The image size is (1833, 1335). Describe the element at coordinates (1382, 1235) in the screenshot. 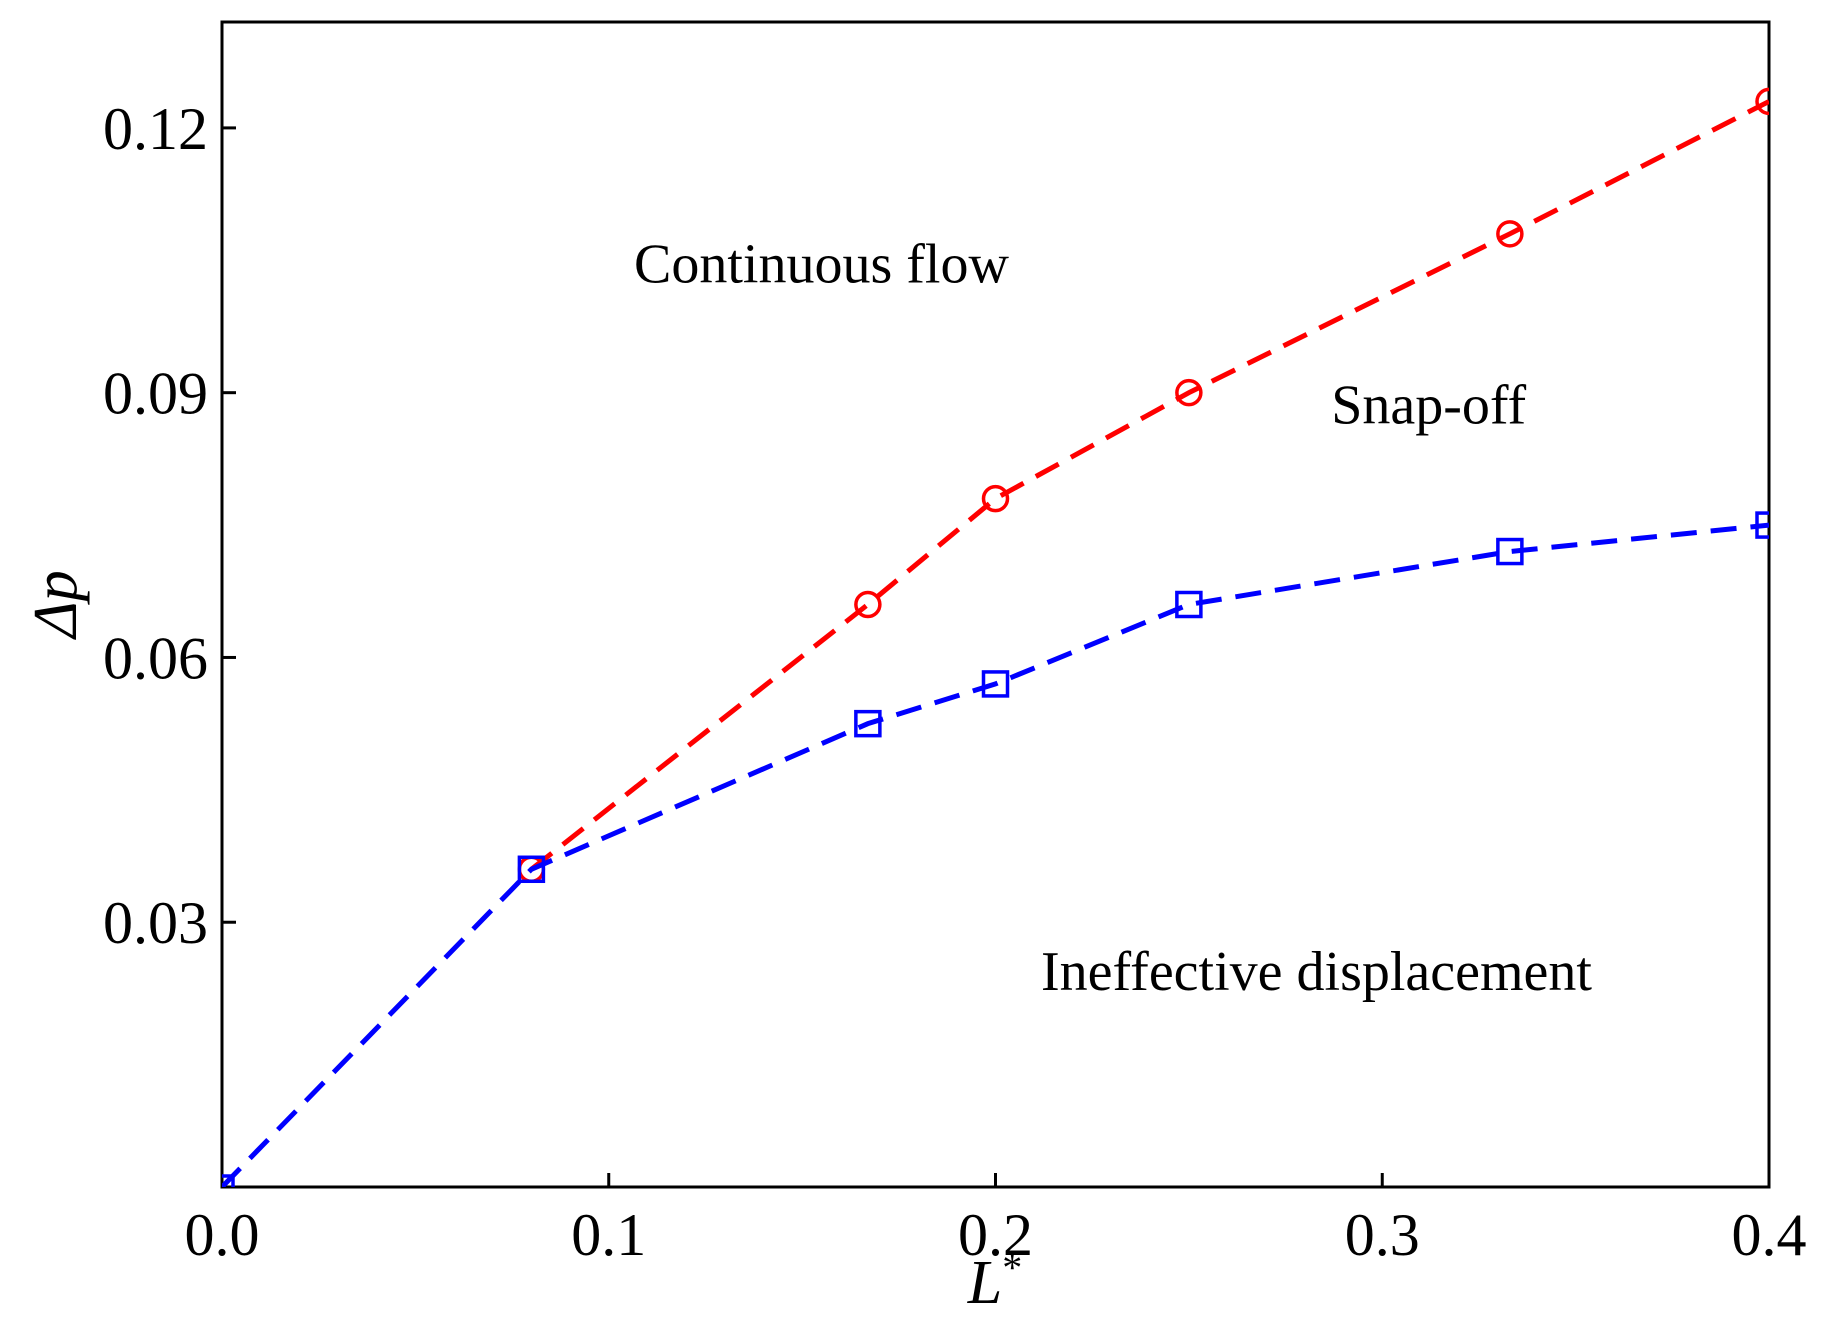

I see `x-tick-label: 0.3` at that location.